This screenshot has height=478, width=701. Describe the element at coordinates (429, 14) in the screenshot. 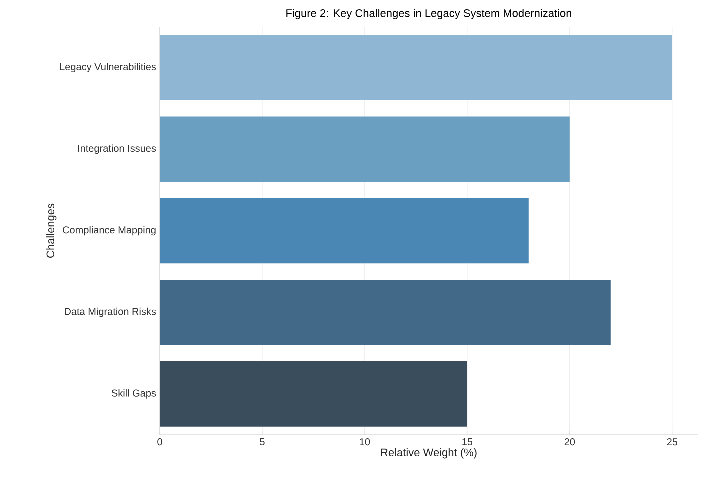

I see `chart-title: Figure 2: Key Challenges in Legacy System Modernization` at that location.